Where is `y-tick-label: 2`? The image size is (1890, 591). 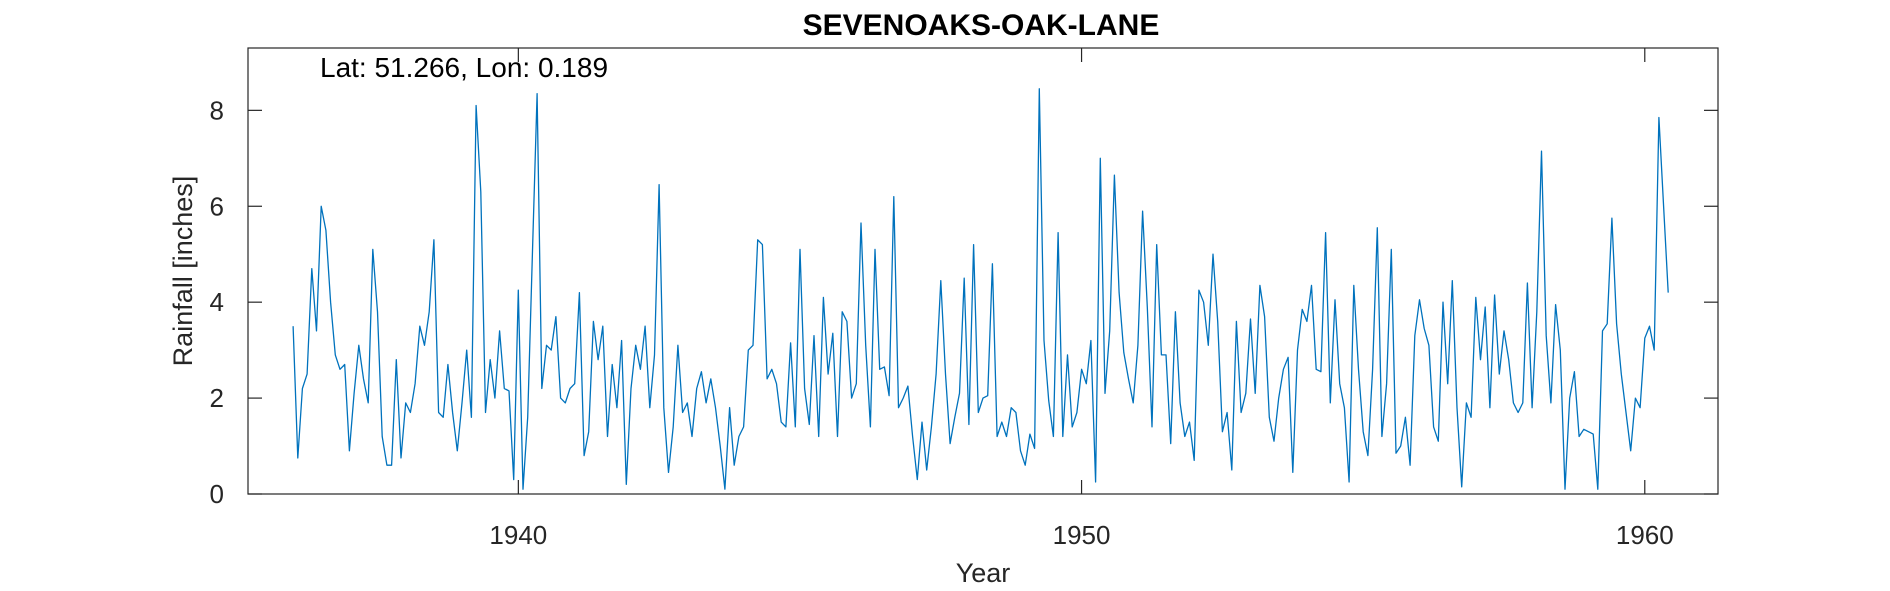
y-tick-label: 2 is located at coordinates (217, 398).